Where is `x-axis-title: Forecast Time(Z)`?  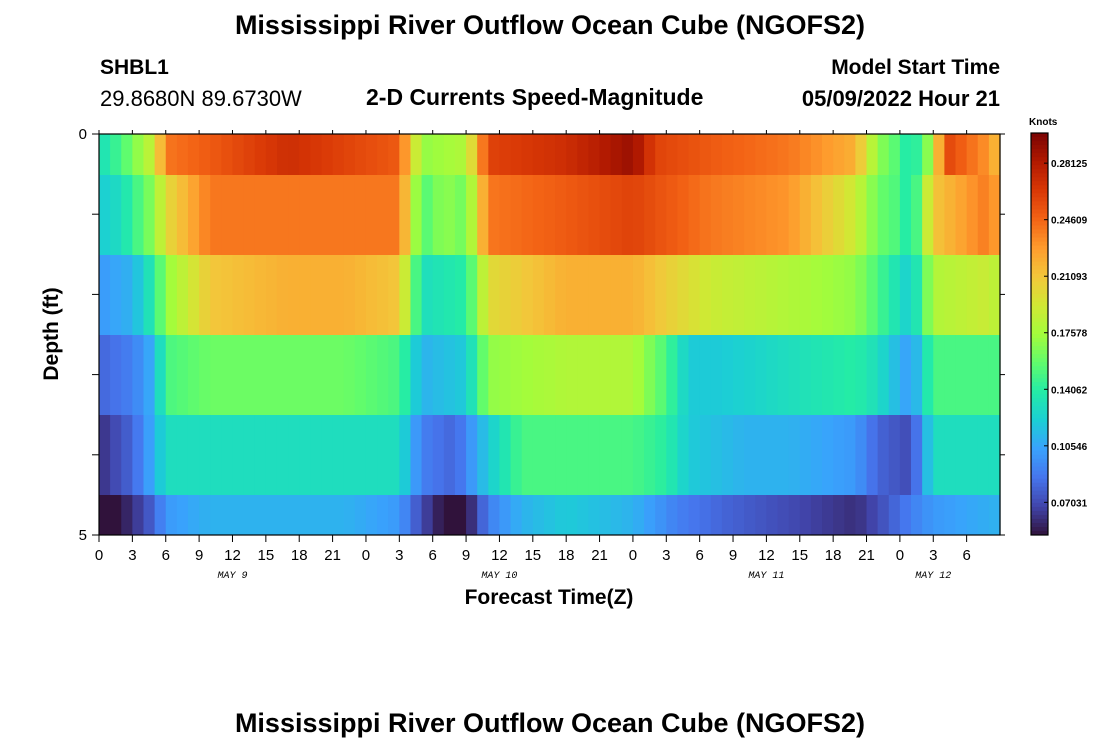 x-axis-title: Forecast Time(Z) is located at coordinates (549, 597).